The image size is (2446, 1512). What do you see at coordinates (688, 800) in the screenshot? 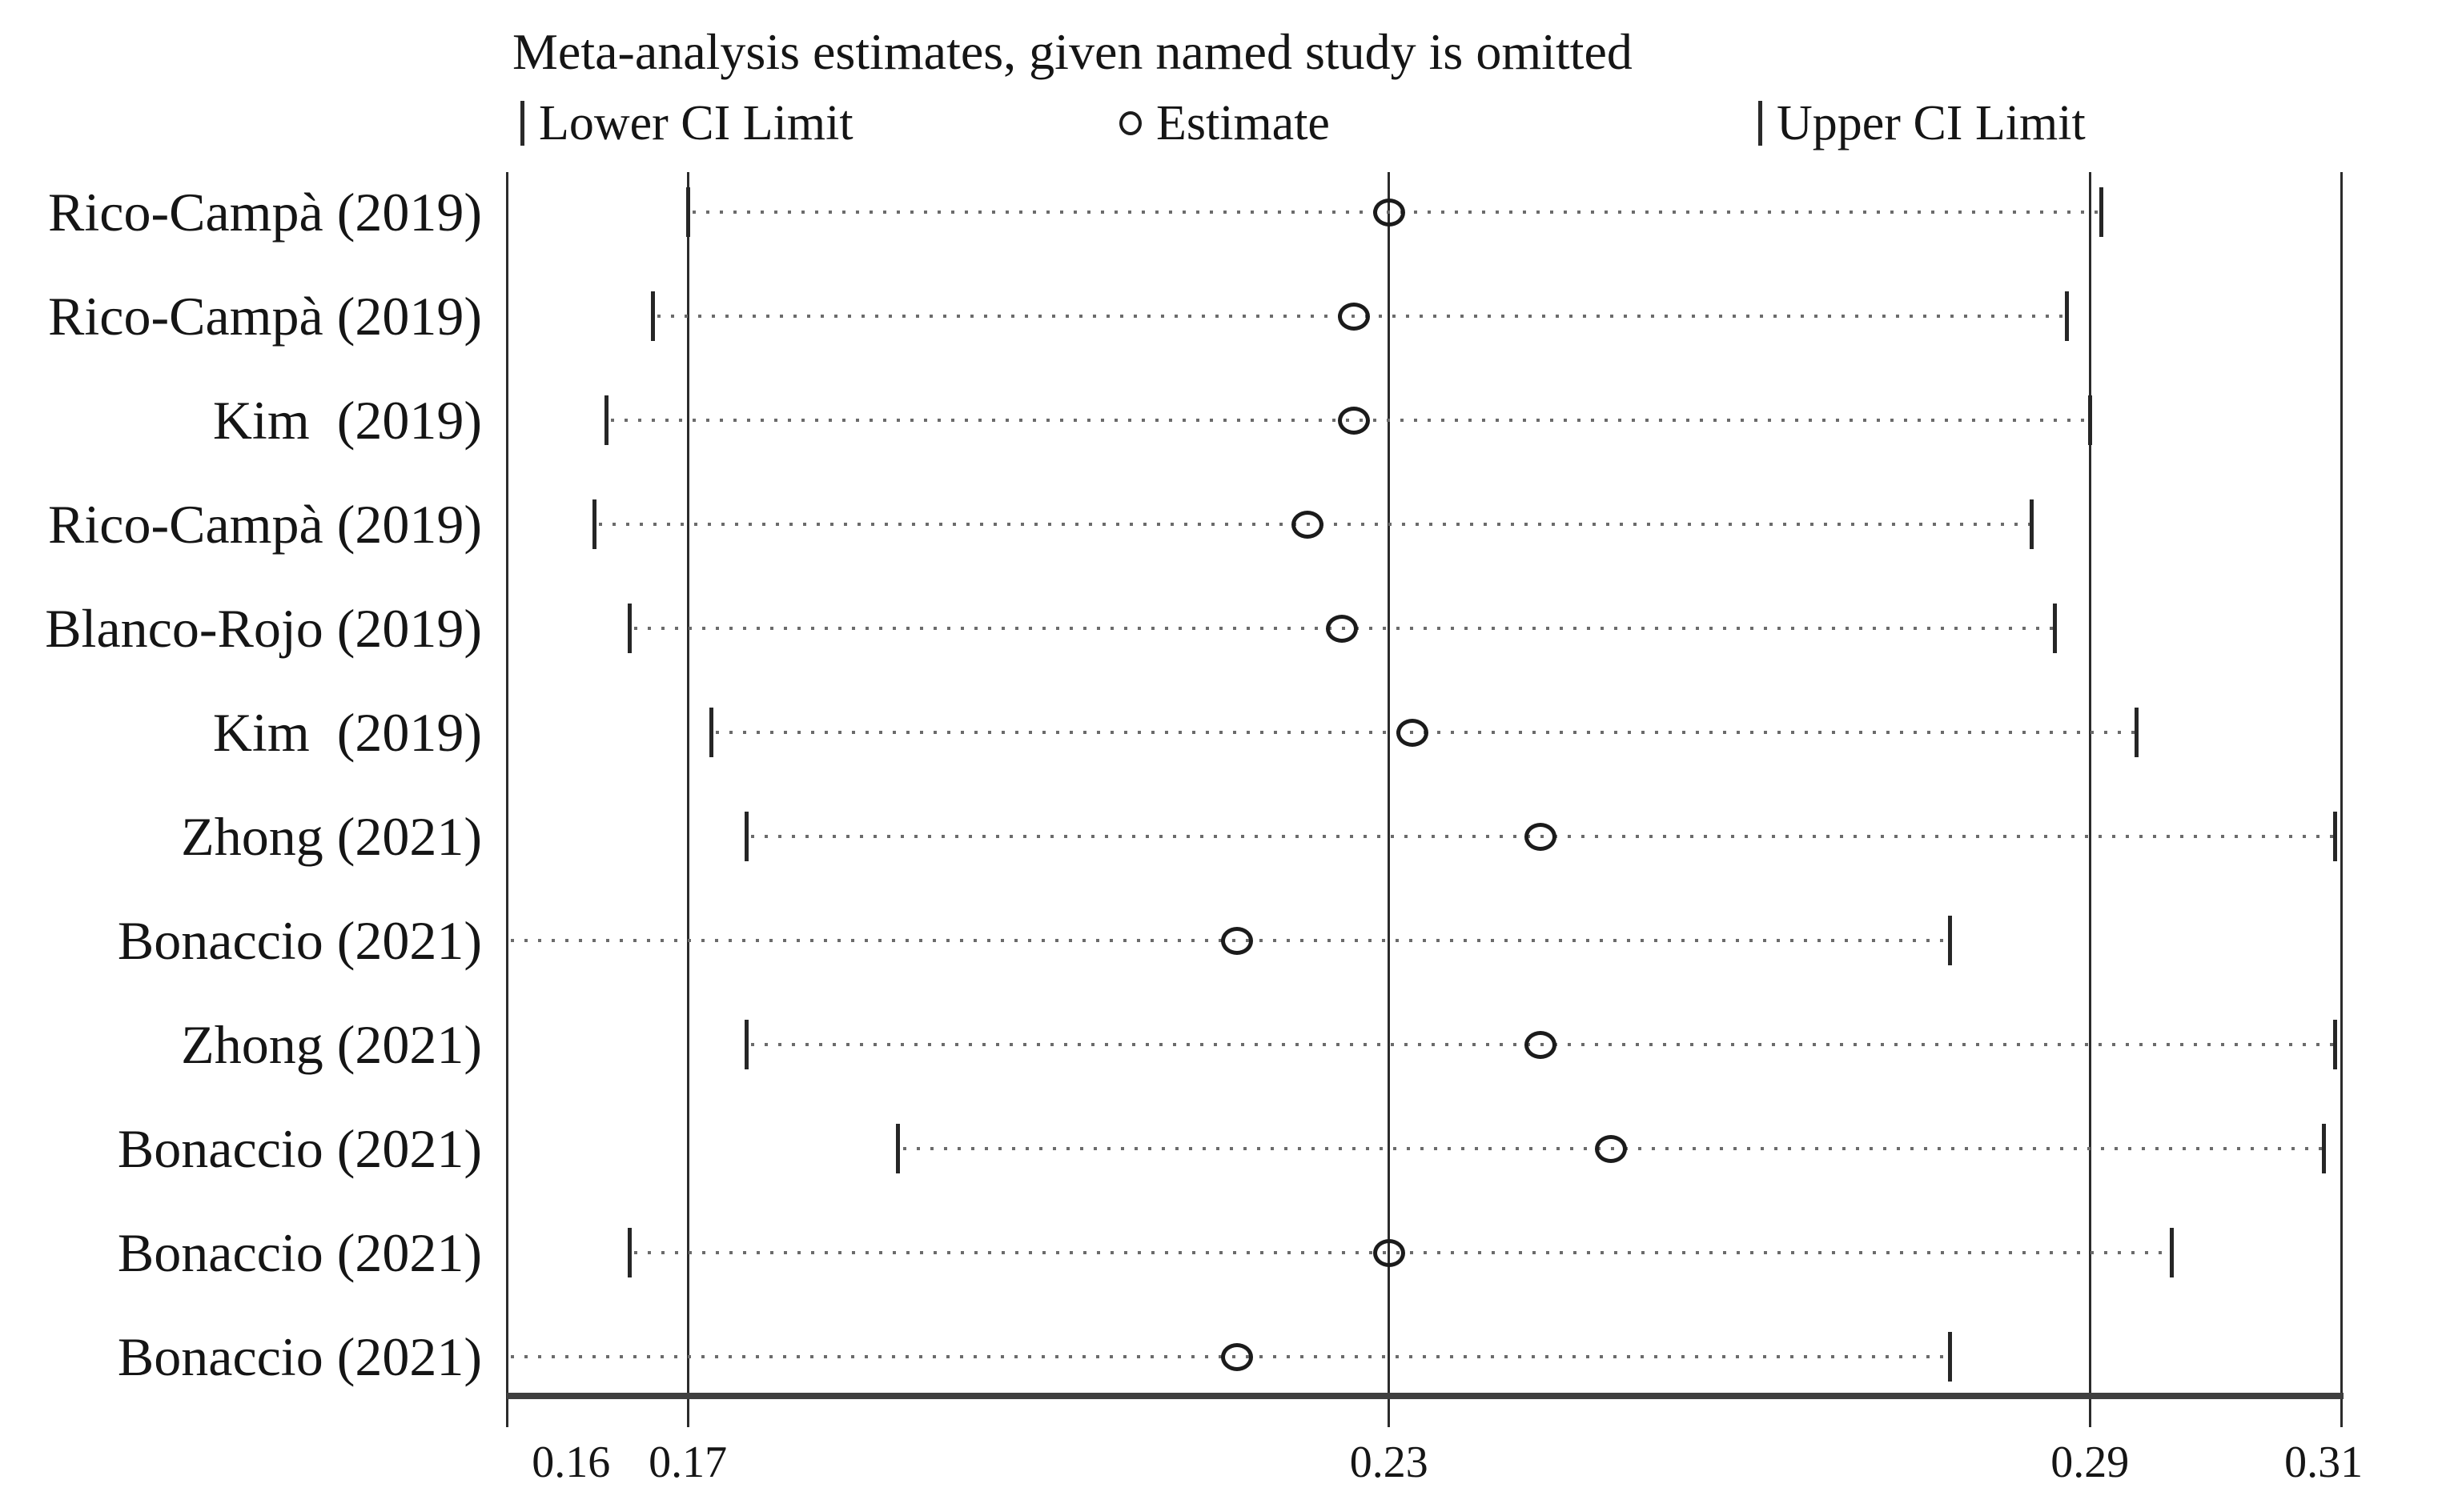
I see `ref-line-lower-ci` at bounding box center [688, 800].